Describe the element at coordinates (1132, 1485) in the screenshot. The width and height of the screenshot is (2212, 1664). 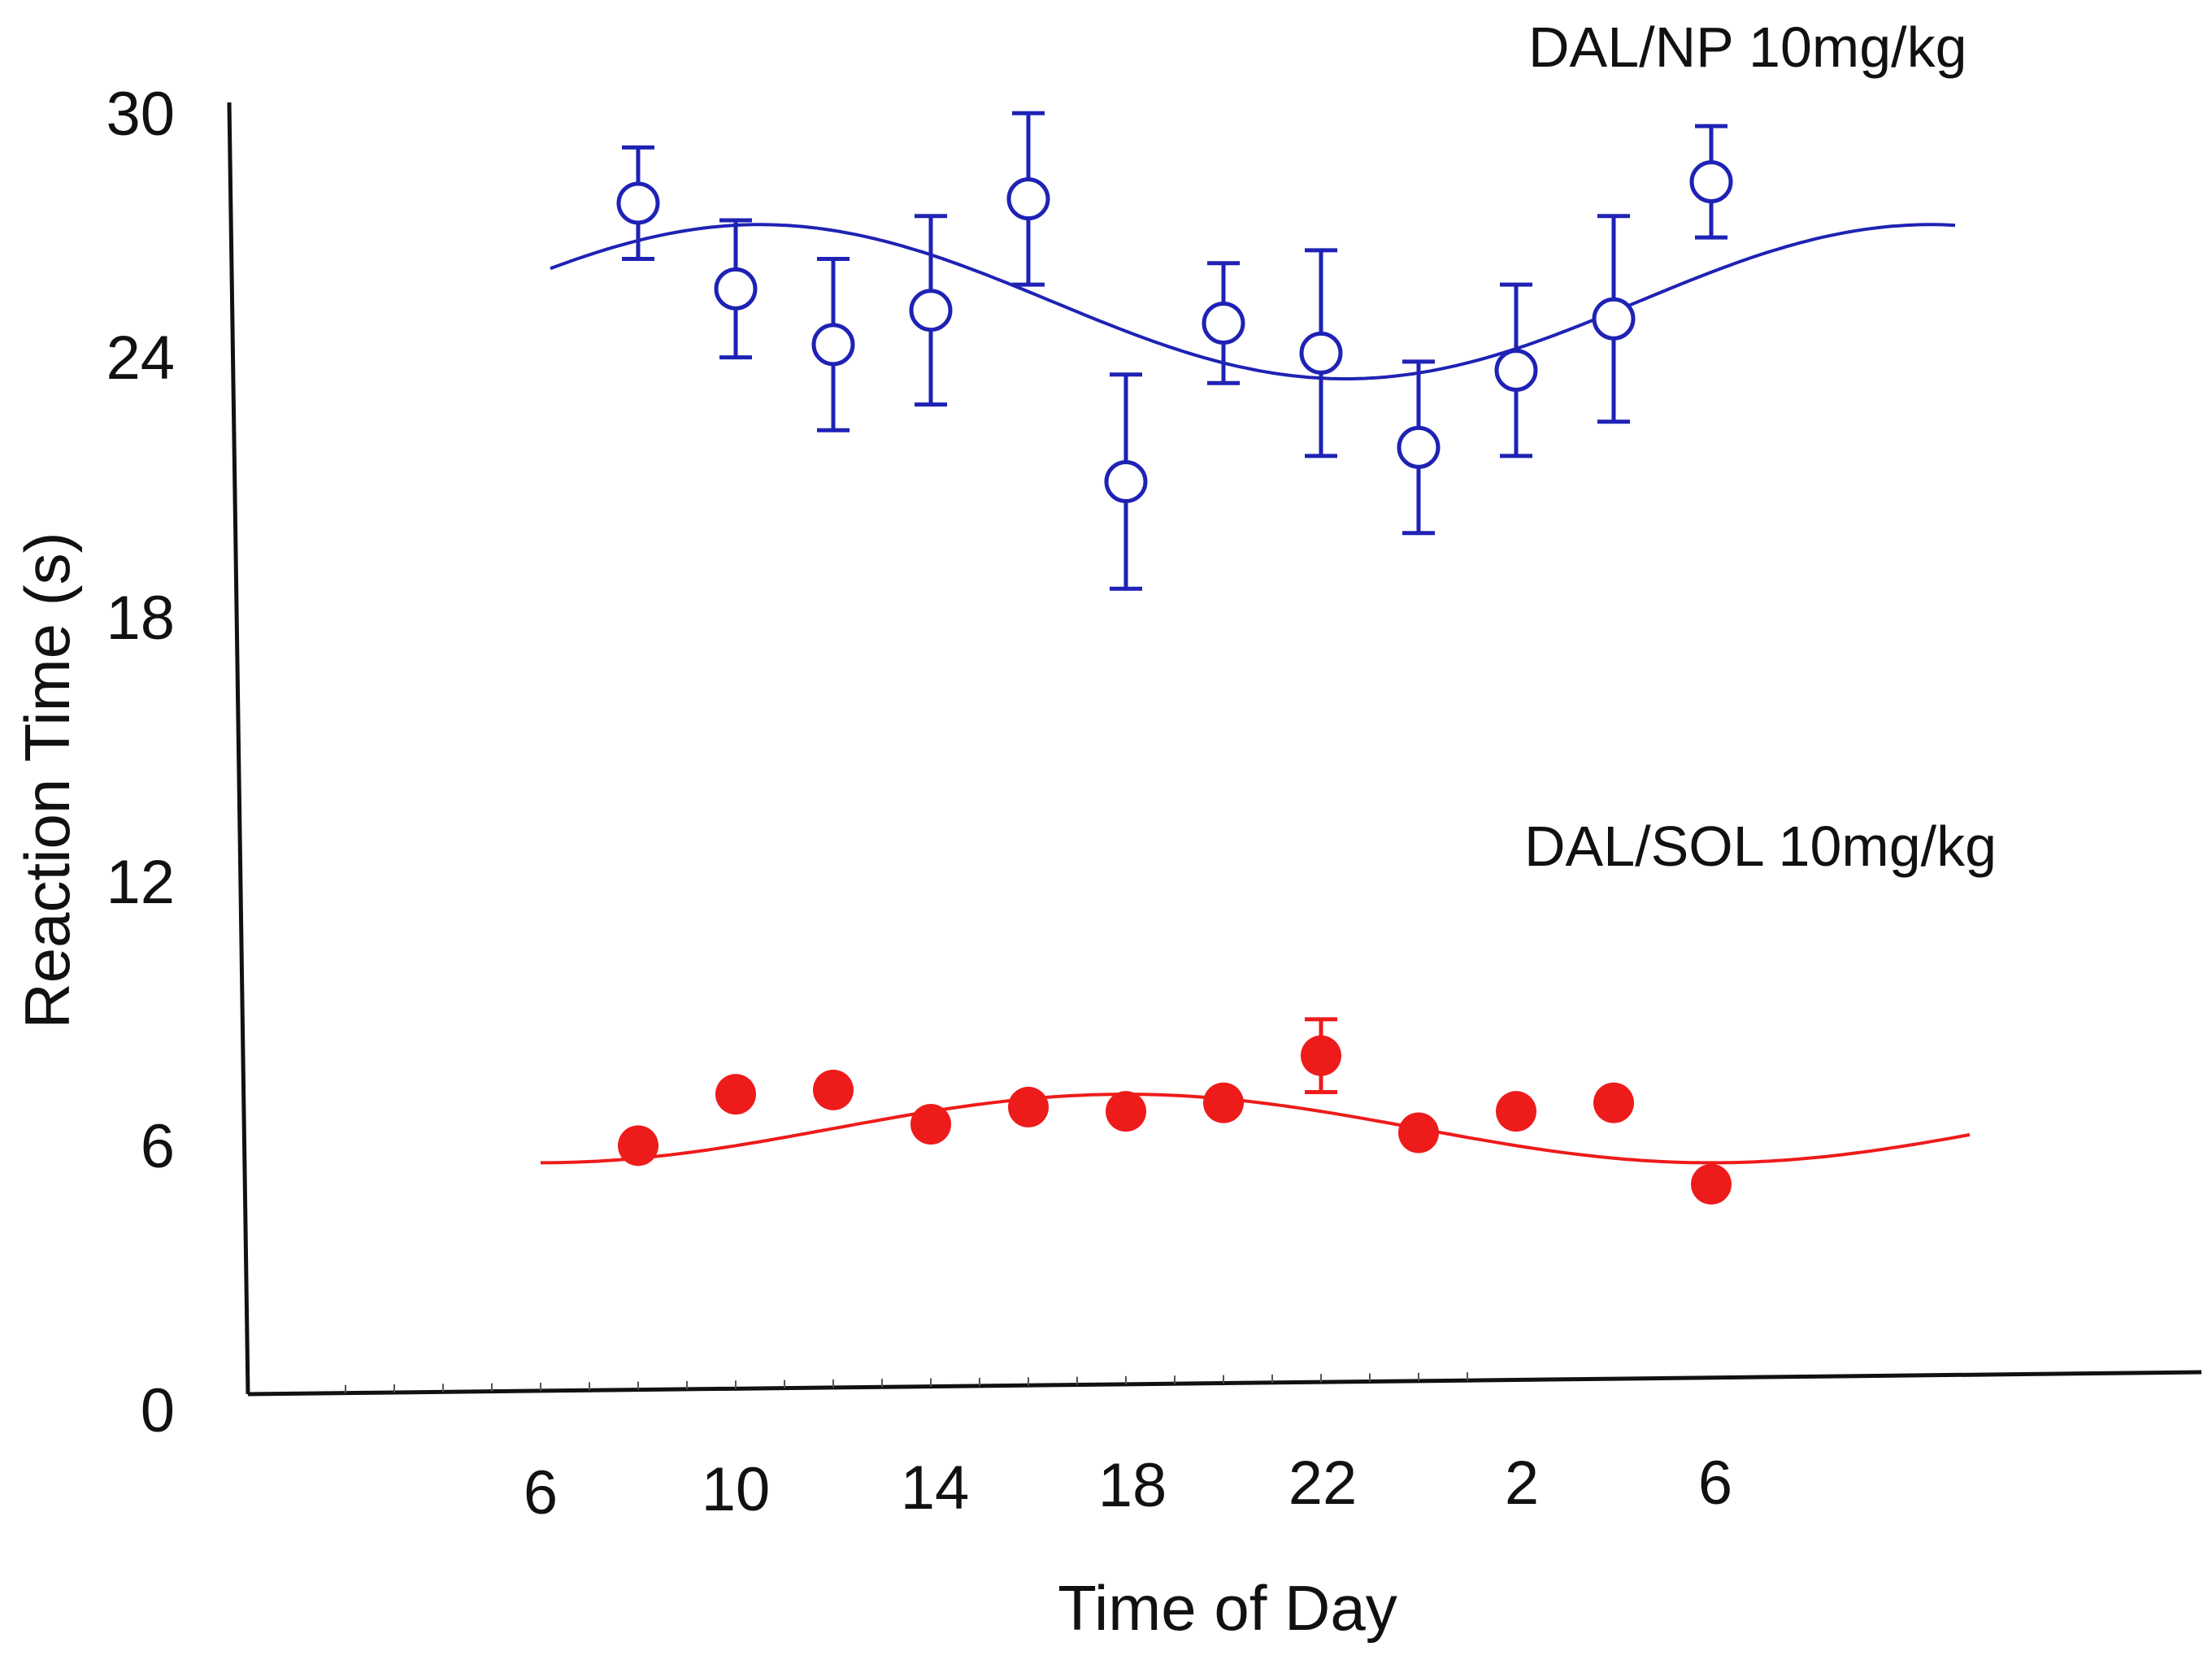
I see `x-tick-label: 18` at that location.